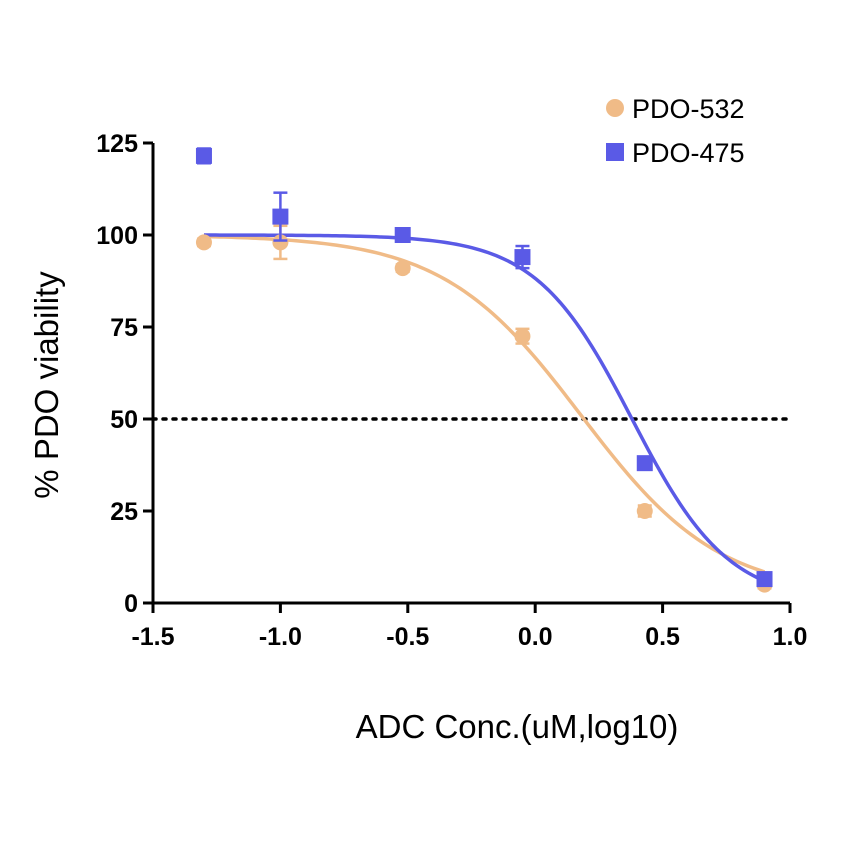 Image resolution: width=860 pixels, height=850 pixels. Describe the element at coordinates (790, 637) in the screenshot. I see `x-tick-label: 1.0` at that location.